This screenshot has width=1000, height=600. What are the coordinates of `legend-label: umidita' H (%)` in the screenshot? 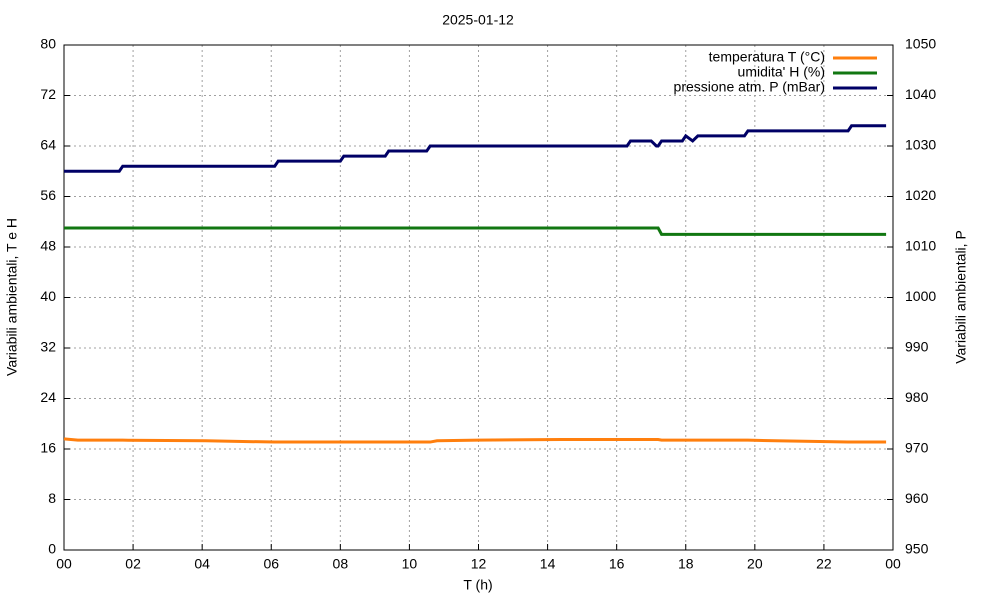 It's located at (781, 72).